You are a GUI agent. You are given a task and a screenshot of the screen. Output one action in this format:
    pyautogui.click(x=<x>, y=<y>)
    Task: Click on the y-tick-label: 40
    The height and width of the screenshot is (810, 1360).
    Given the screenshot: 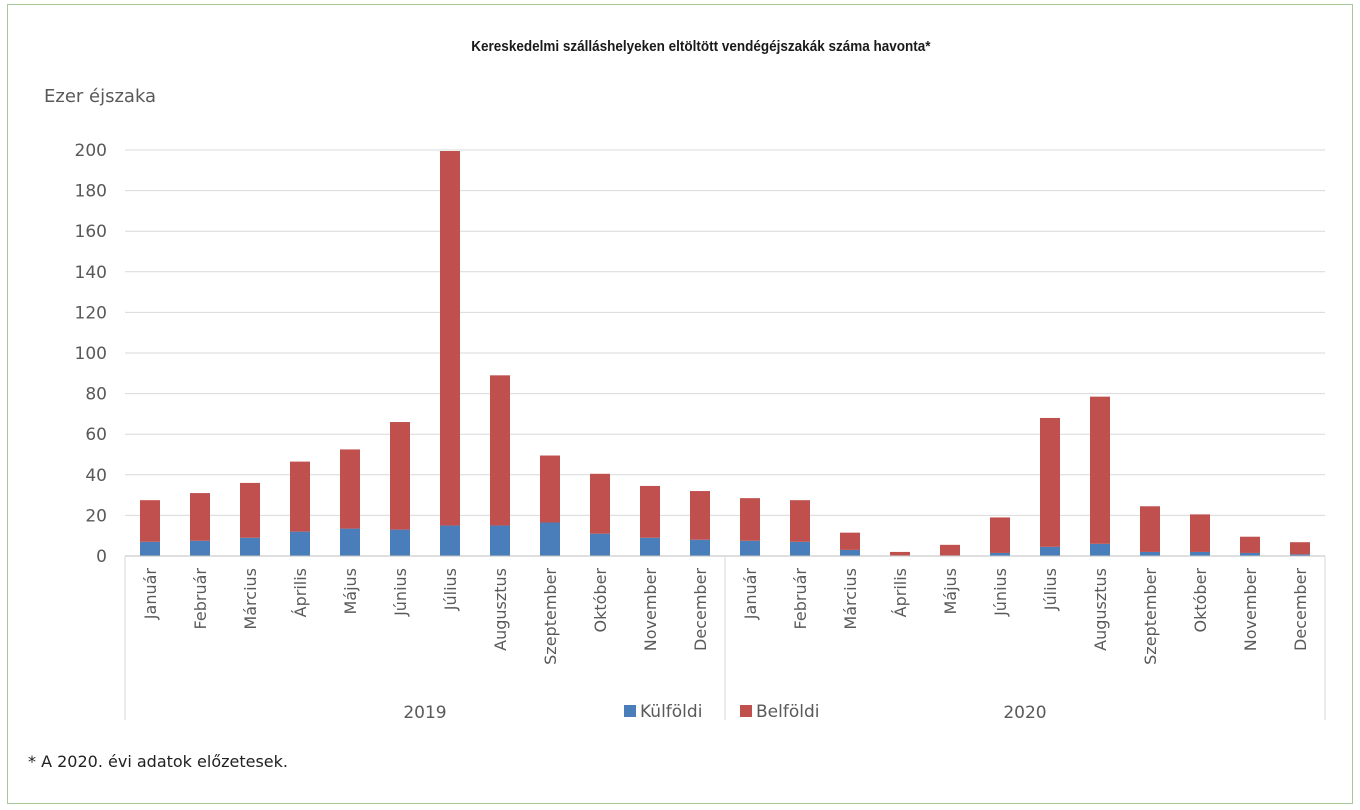 What is the action you would take?
    pyautogui.click(x=96, y=476)
    